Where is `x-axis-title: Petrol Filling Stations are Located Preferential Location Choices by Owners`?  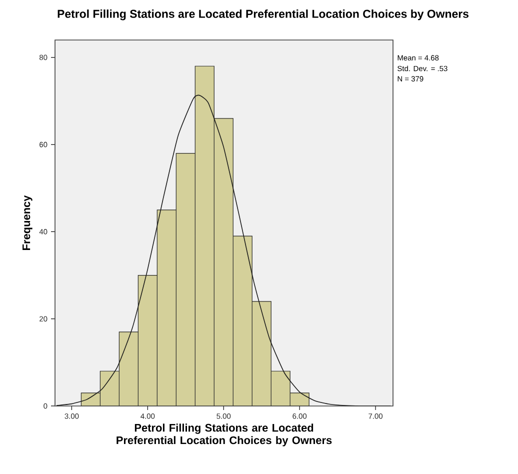 x-axis-title: Petrol Filling Stations are Located Preferential Location Choices by Owners is located at coordinates (224, 435).